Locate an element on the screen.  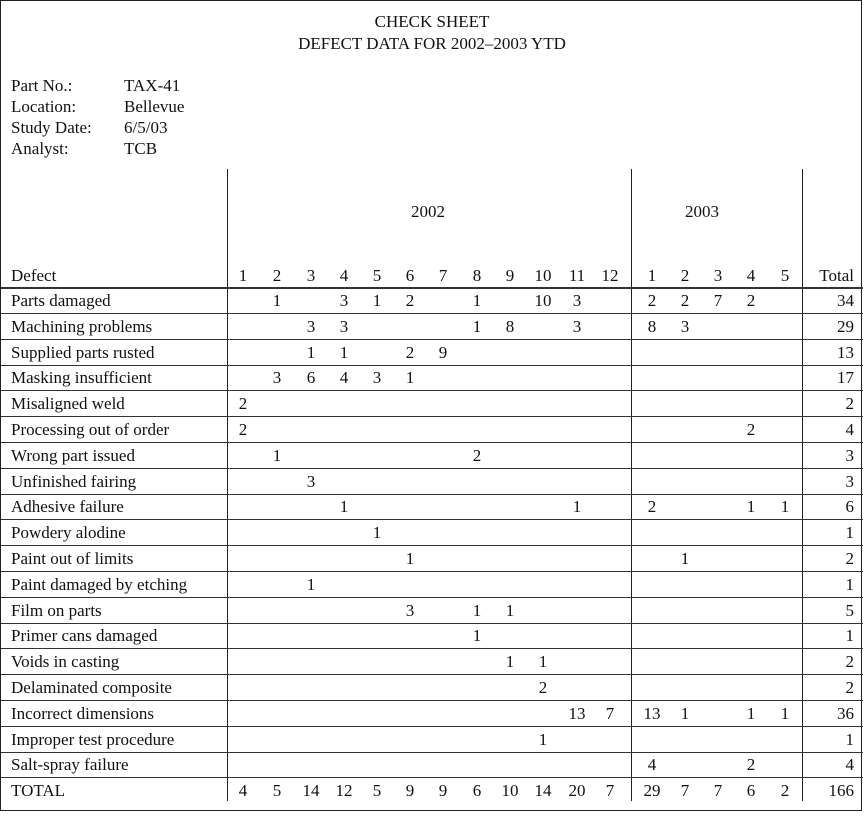
row-total: 17 is located at coordinates (845, 377).